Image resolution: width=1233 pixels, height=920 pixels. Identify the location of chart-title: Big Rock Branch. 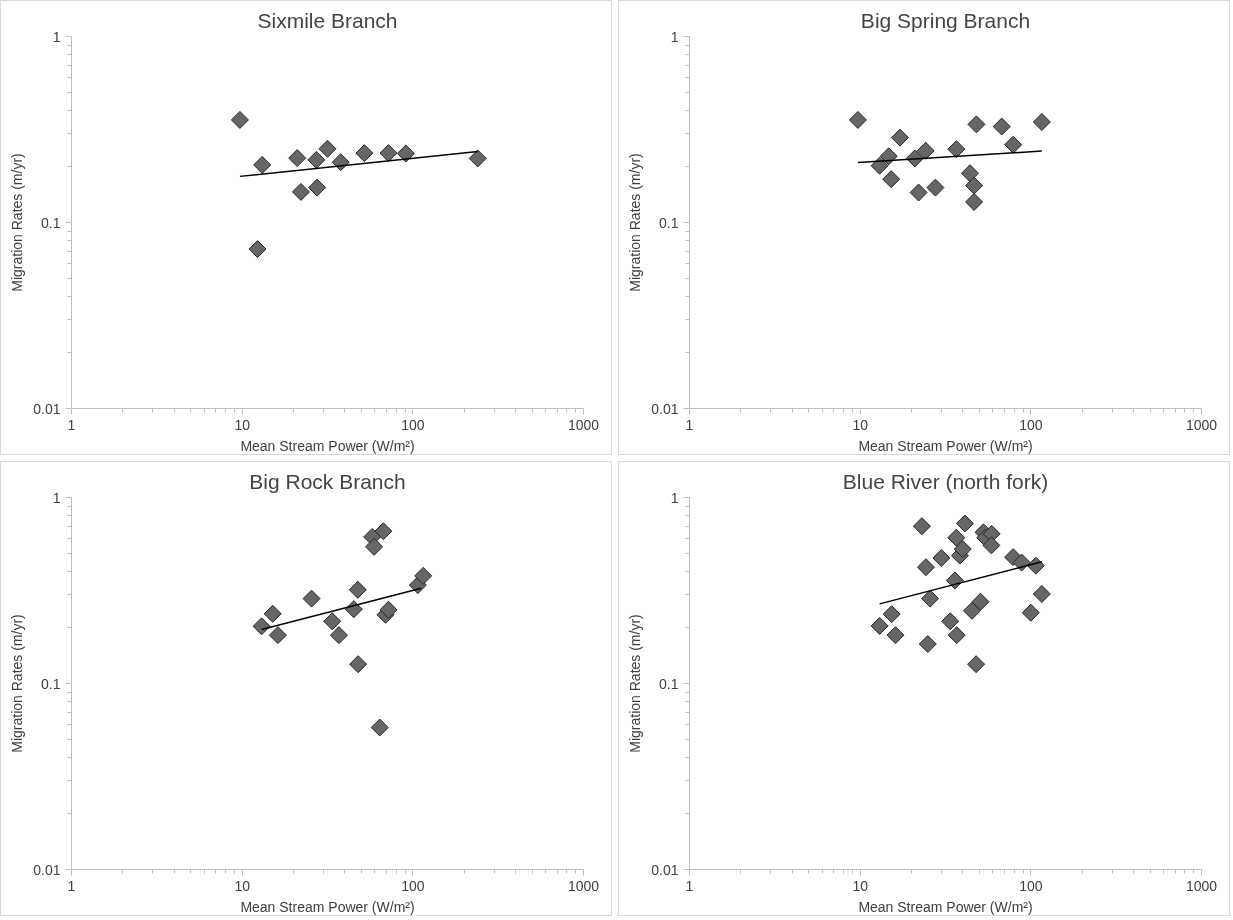
(327, 481).